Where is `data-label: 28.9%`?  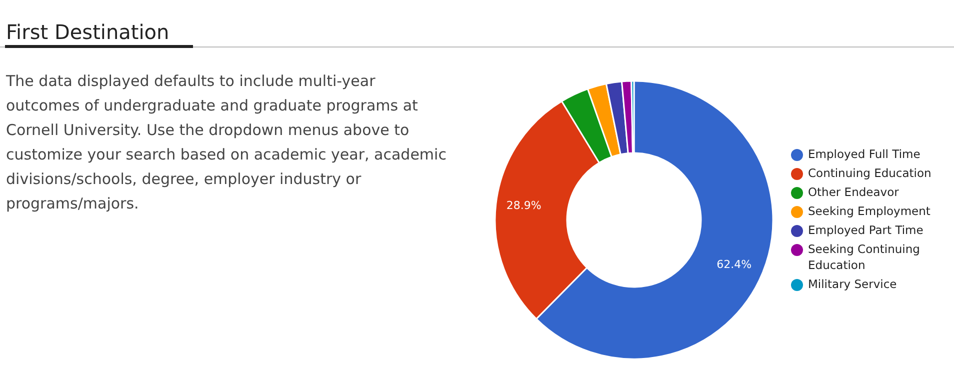 data-label: 28.9% is located at coordinates (524, 205).